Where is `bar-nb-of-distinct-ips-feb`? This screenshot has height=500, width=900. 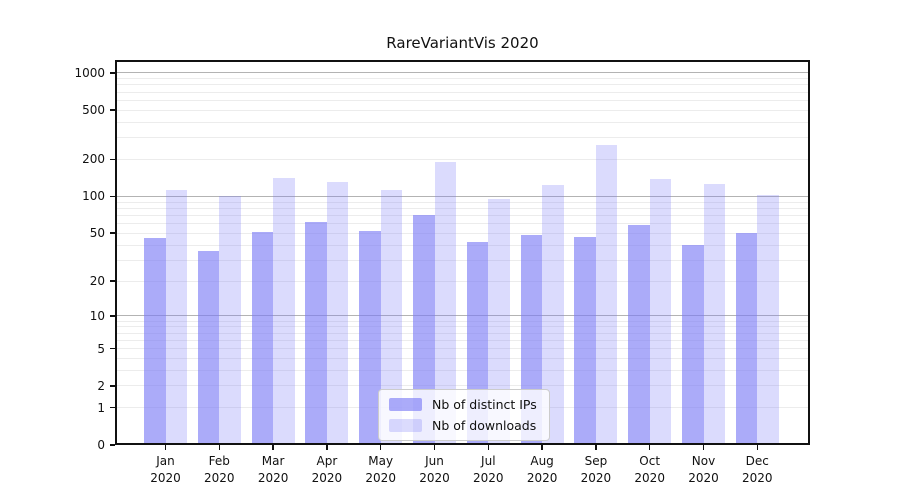 bar-nb-of-distinct-ips-feb is located at coordinates (208, 347).